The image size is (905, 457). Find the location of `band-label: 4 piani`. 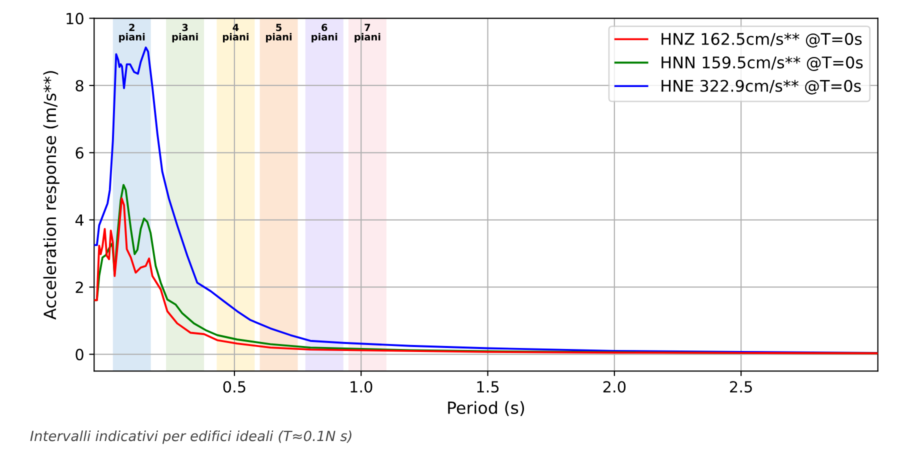

band-label: 4 piani is located at coordinates (235, 33).